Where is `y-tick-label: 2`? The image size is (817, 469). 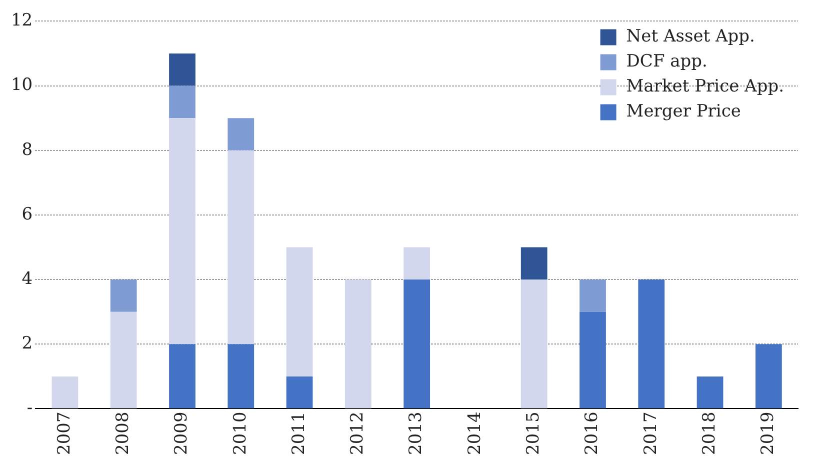
y-tick-label: 2 is located at coordinates (27, 344).